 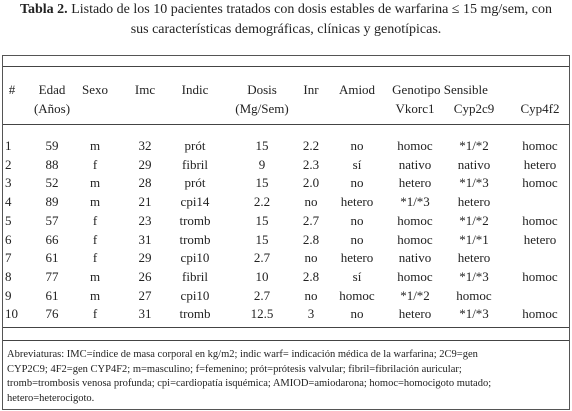 I want to click on cell: 77, so click(x=52, y=276).